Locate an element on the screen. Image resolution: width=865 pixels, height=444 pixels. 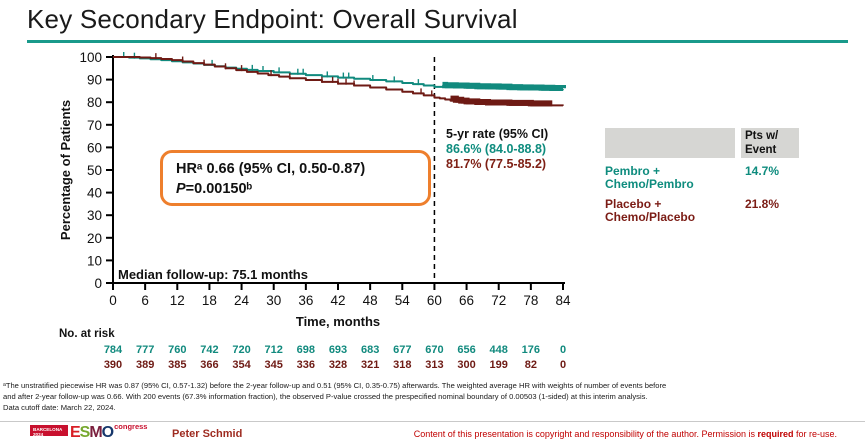
median-followup-label: Median follow-up: 75.1 months is located at coordinates (213, 274).